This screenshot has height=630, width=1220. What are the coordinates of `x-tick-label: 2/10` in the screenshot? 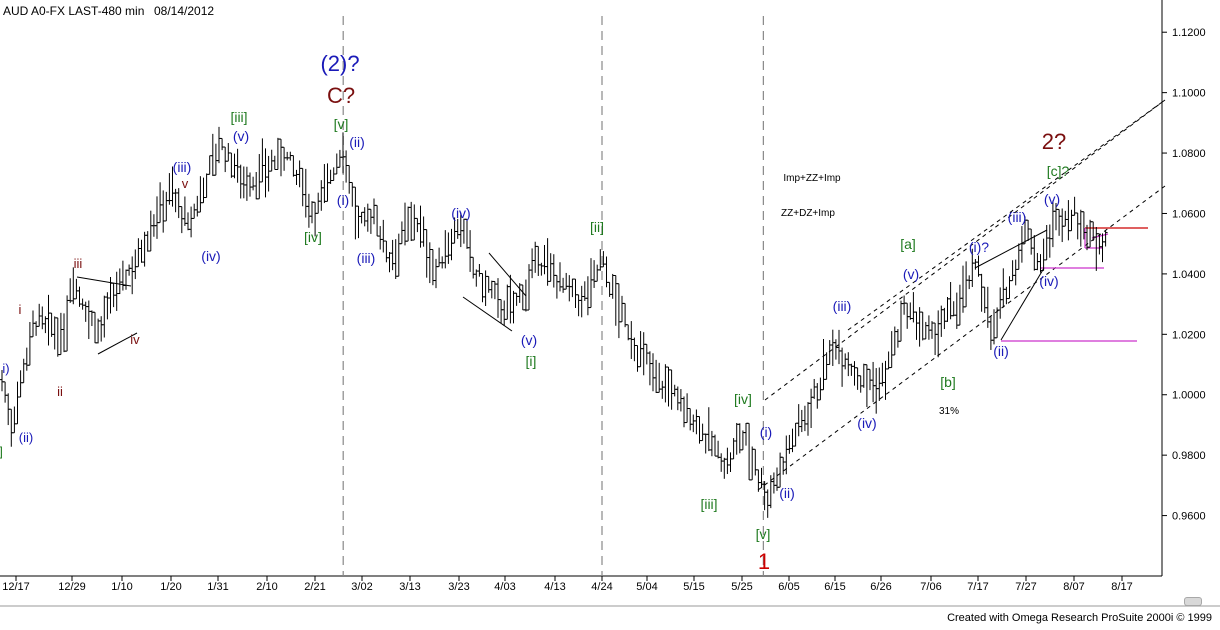 It's located at (266, 587).